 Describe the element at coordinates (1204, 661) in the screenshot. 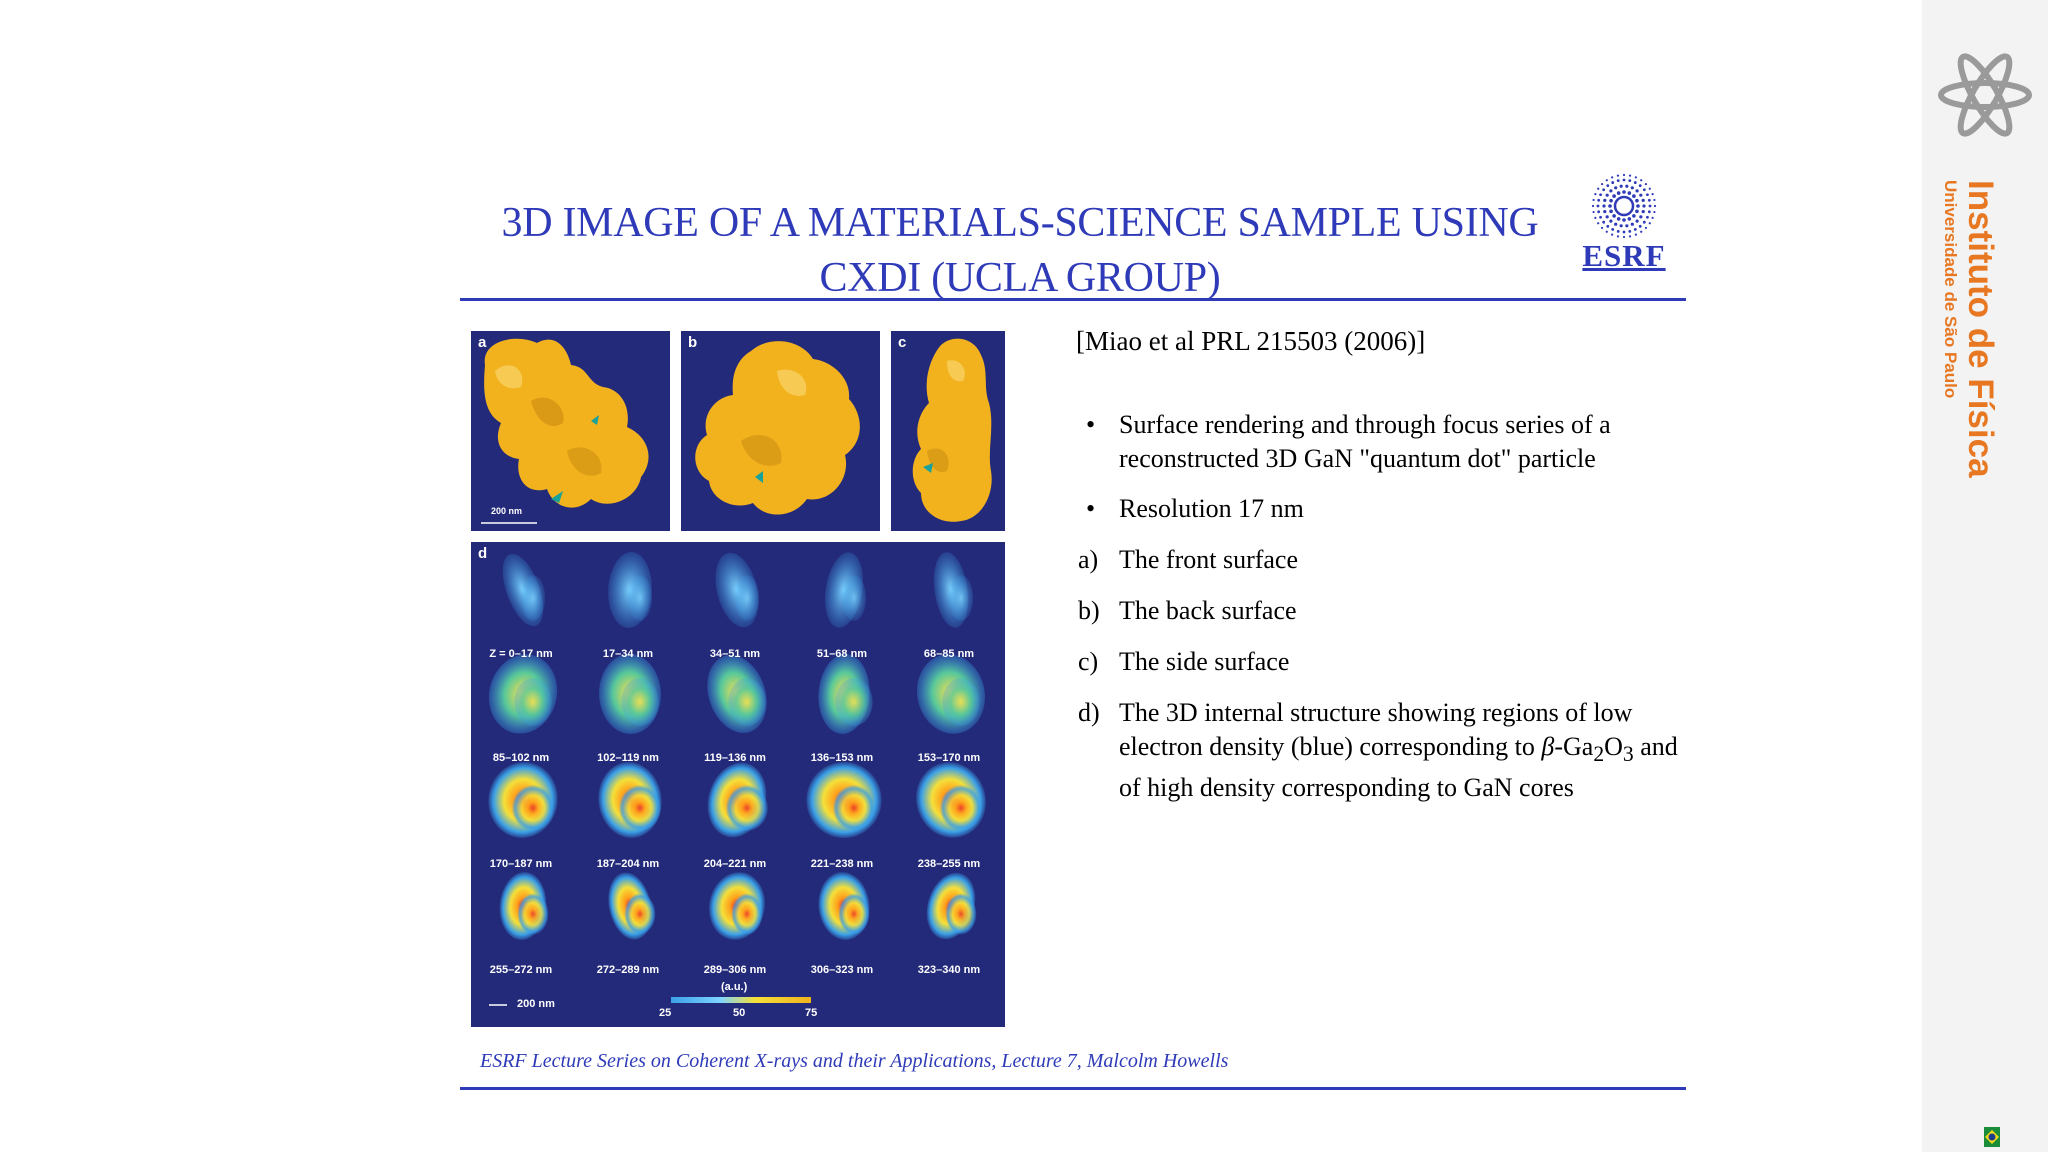

I see `bullet-text: The side surface` at that location.